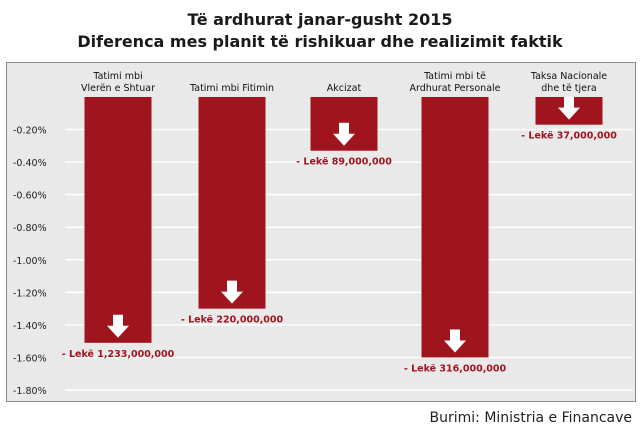 The height and width of the screenshot is (434, 640). Describe the element at coordinates (30, 293) in the screenshot. I see `y-tick-label: -1.20%` at that location.